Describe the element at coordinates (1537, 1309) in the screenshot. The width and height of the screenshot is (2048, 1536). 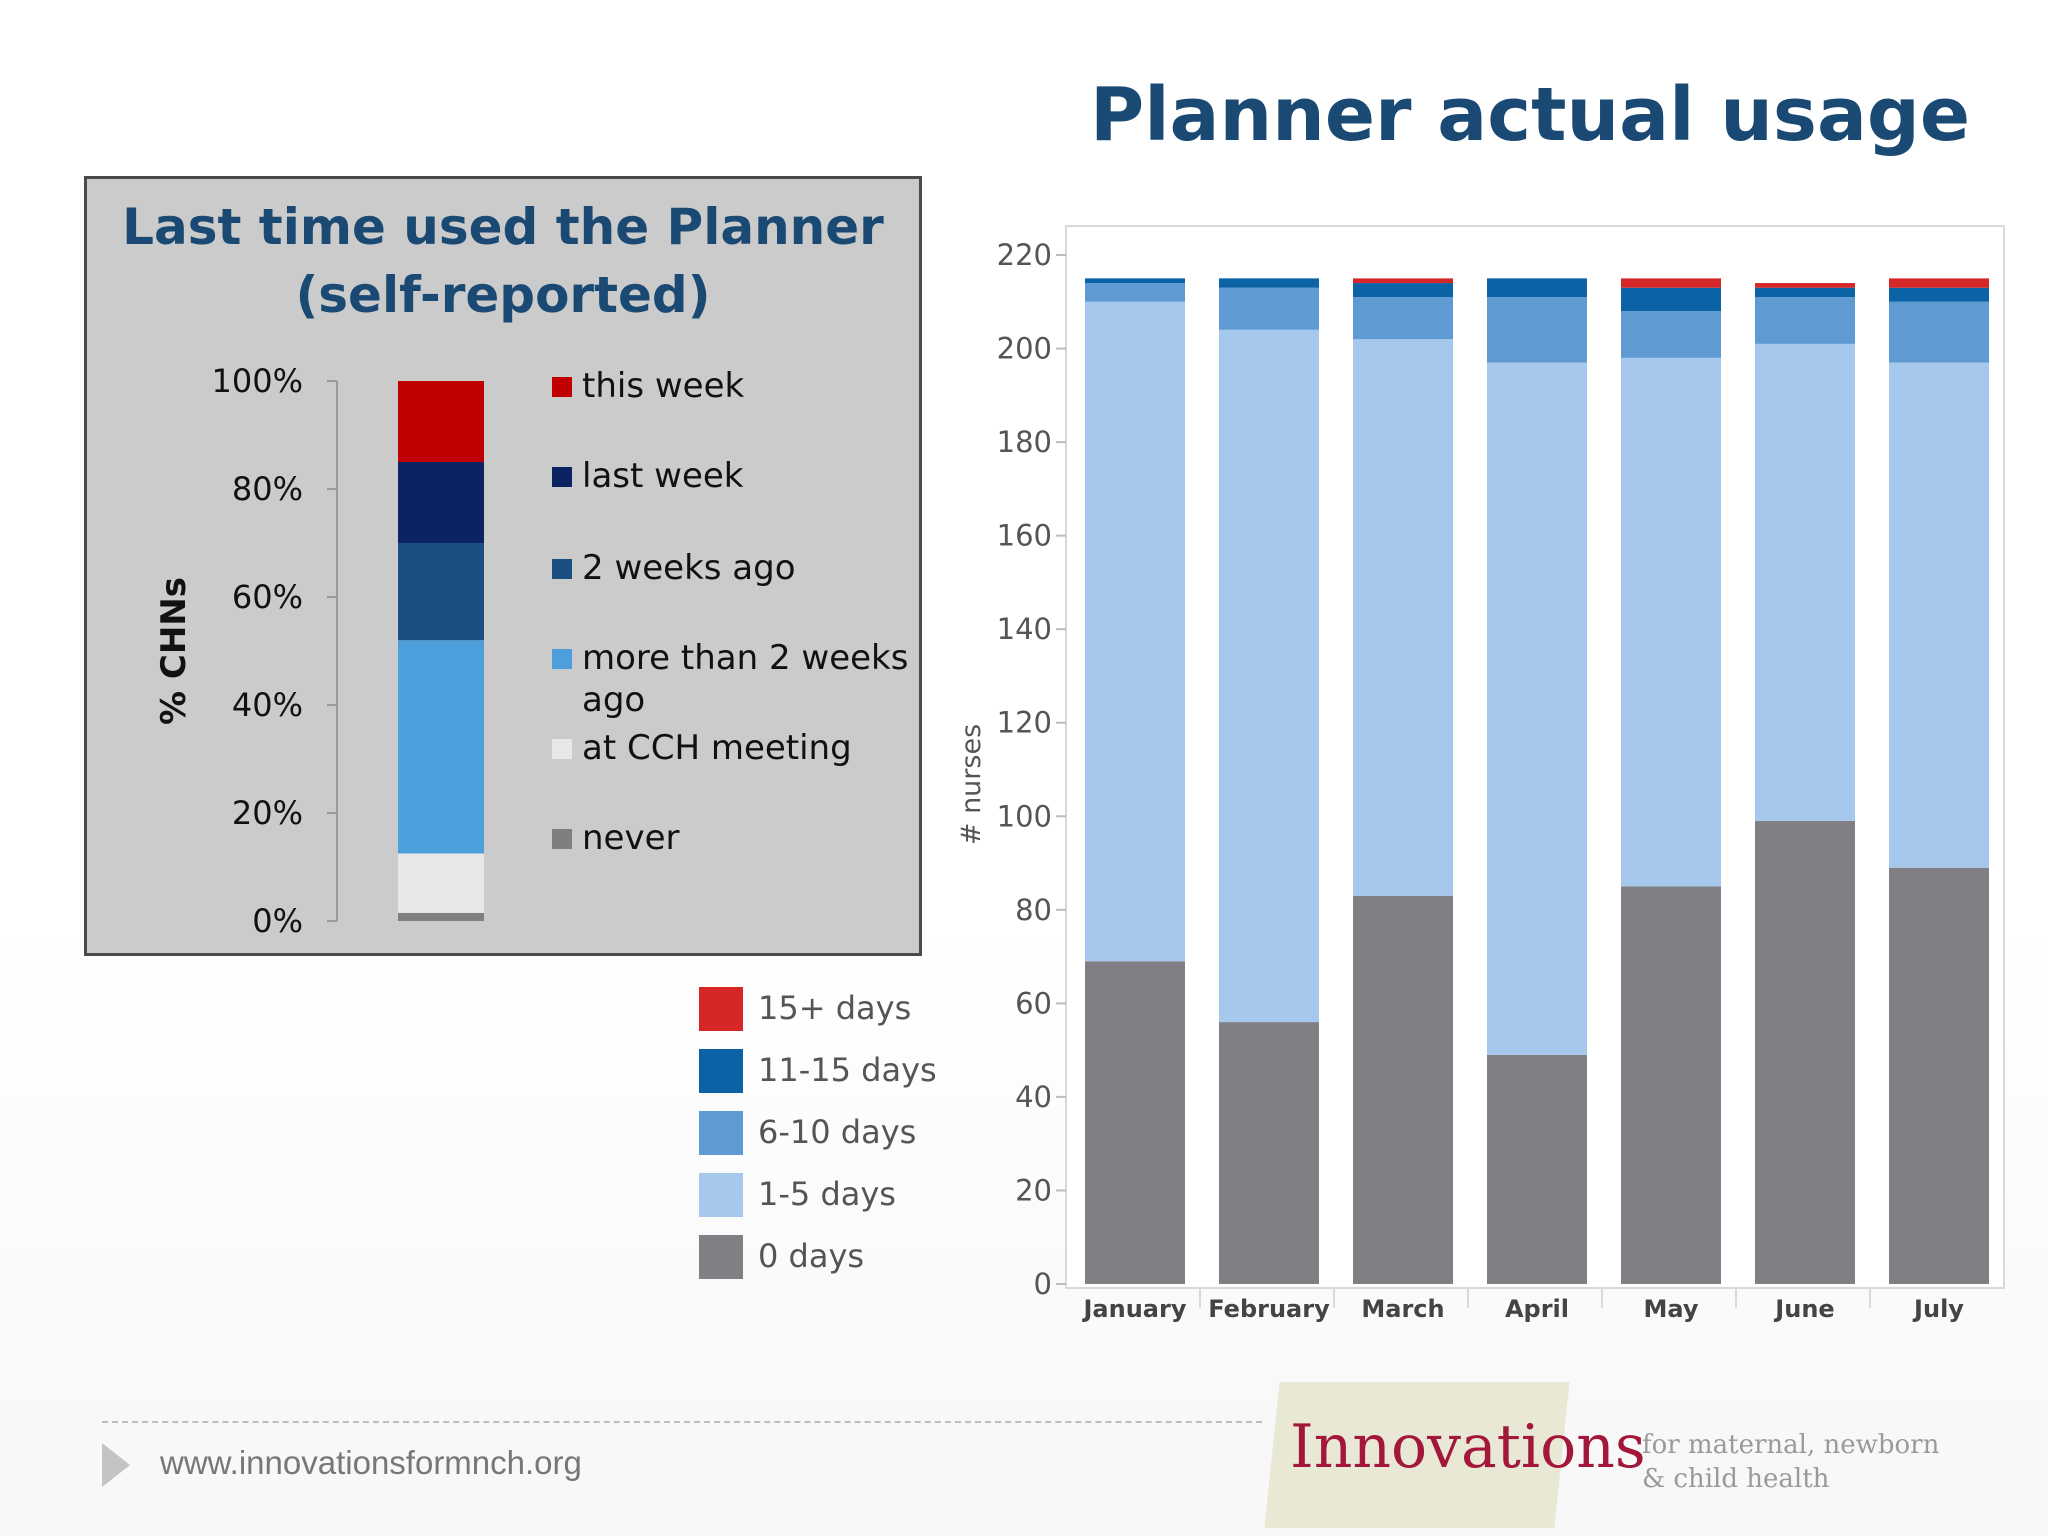
I see `x-tick-label: April` at that location.